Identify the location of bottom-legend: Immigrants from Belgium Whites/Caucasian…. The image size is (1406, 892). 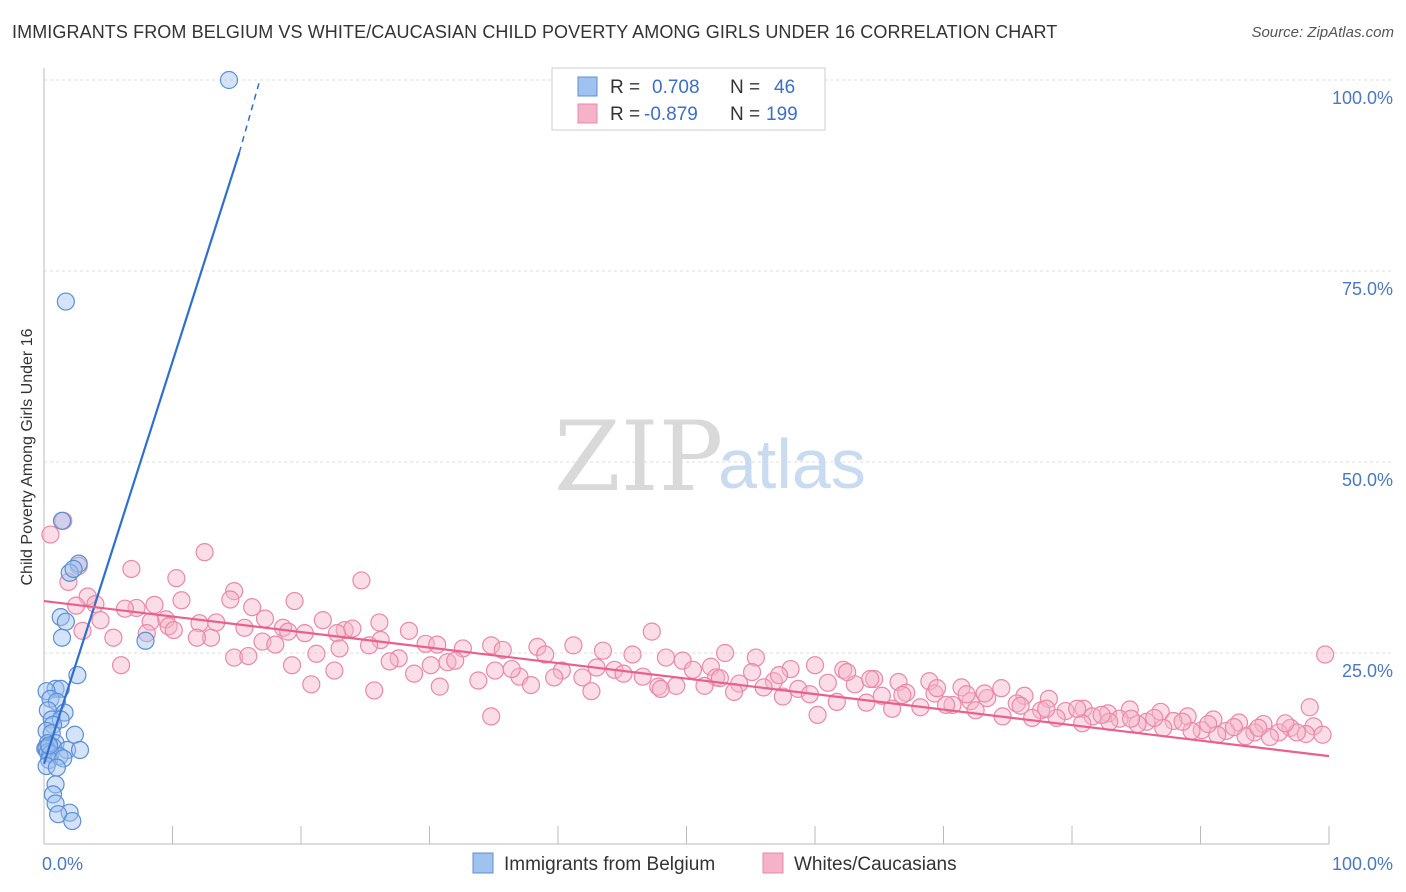
(714, 863).